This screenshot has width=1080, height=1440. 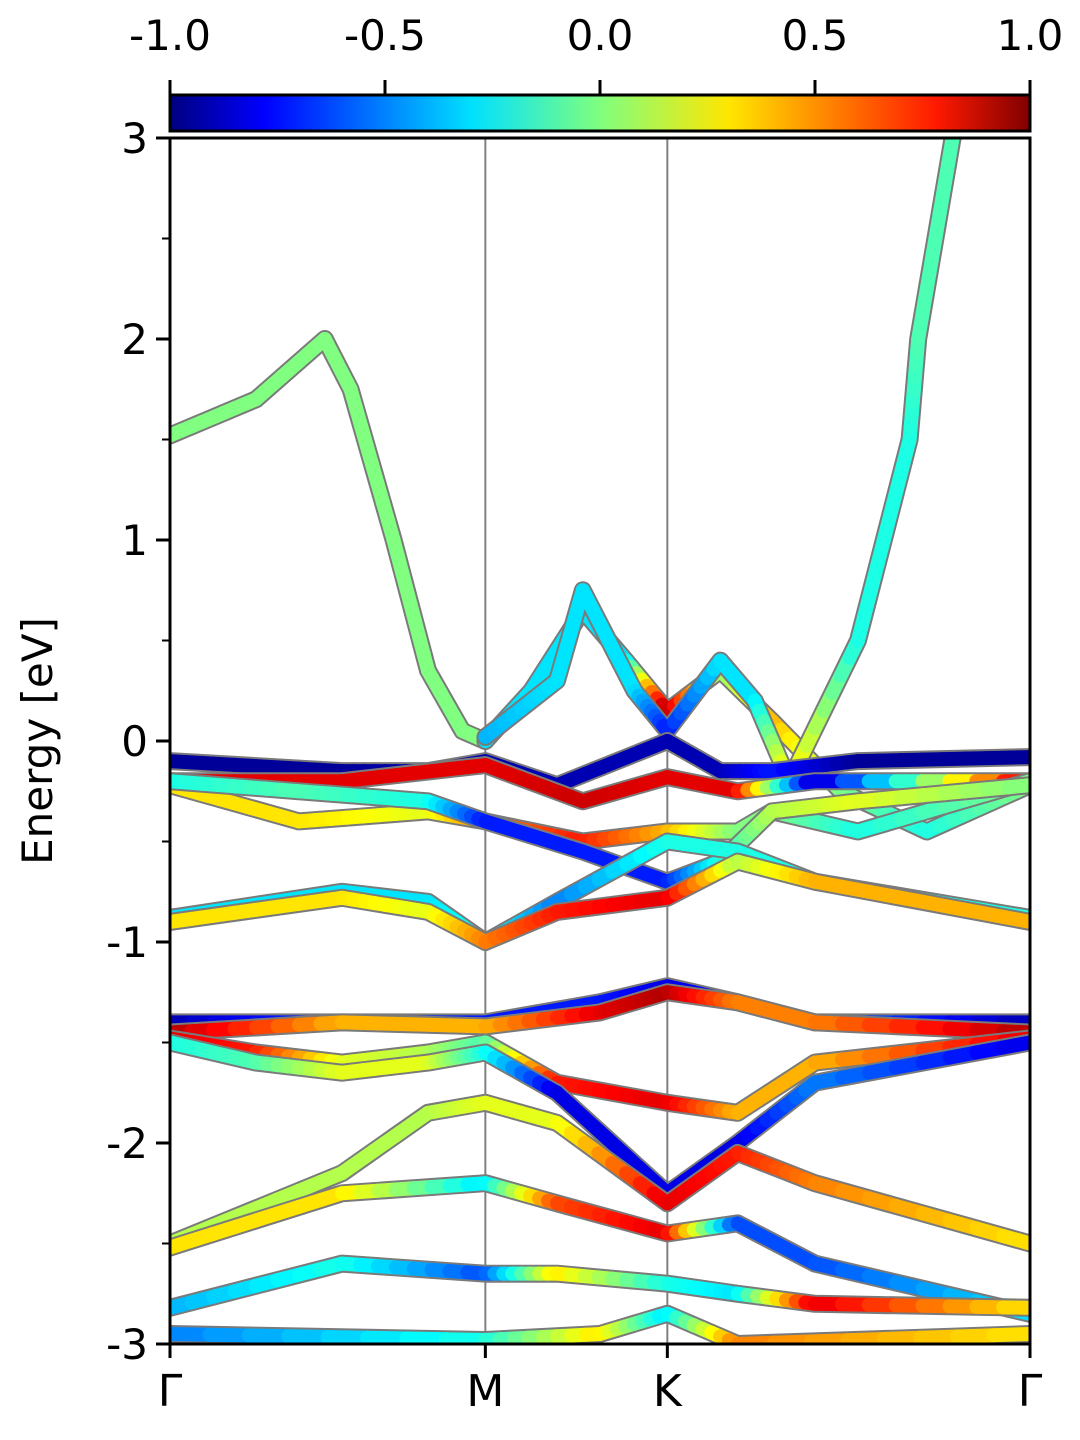 I want to click on colorbar-tick-label: 0.0, so click(x=600, y=35).